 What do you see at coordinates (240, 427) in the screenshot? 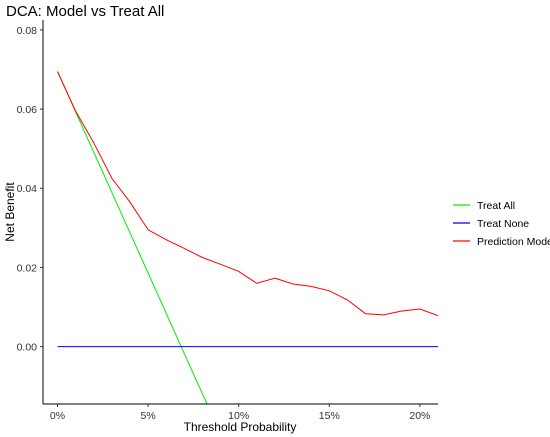
I see `x-axis-title: Threshold Probability` at bounding box center [240, 427].